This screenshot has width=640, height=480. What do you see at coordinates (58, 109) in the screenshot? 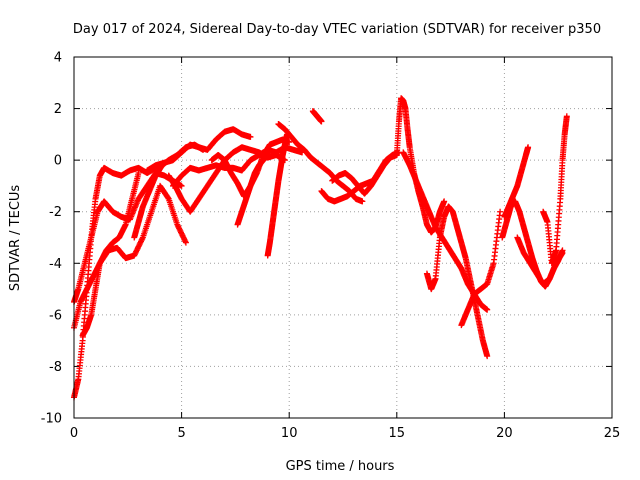
I see `y-tick-label: 2` at bounding box center [58, 109].